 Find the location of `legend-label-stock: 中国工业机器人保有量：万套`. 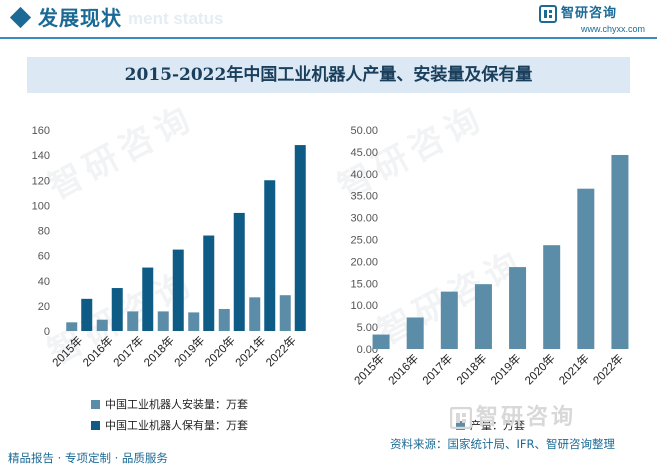

legend-label-stock: 中国工业机器人保有量：万套 is located at coordinates (176, 425).